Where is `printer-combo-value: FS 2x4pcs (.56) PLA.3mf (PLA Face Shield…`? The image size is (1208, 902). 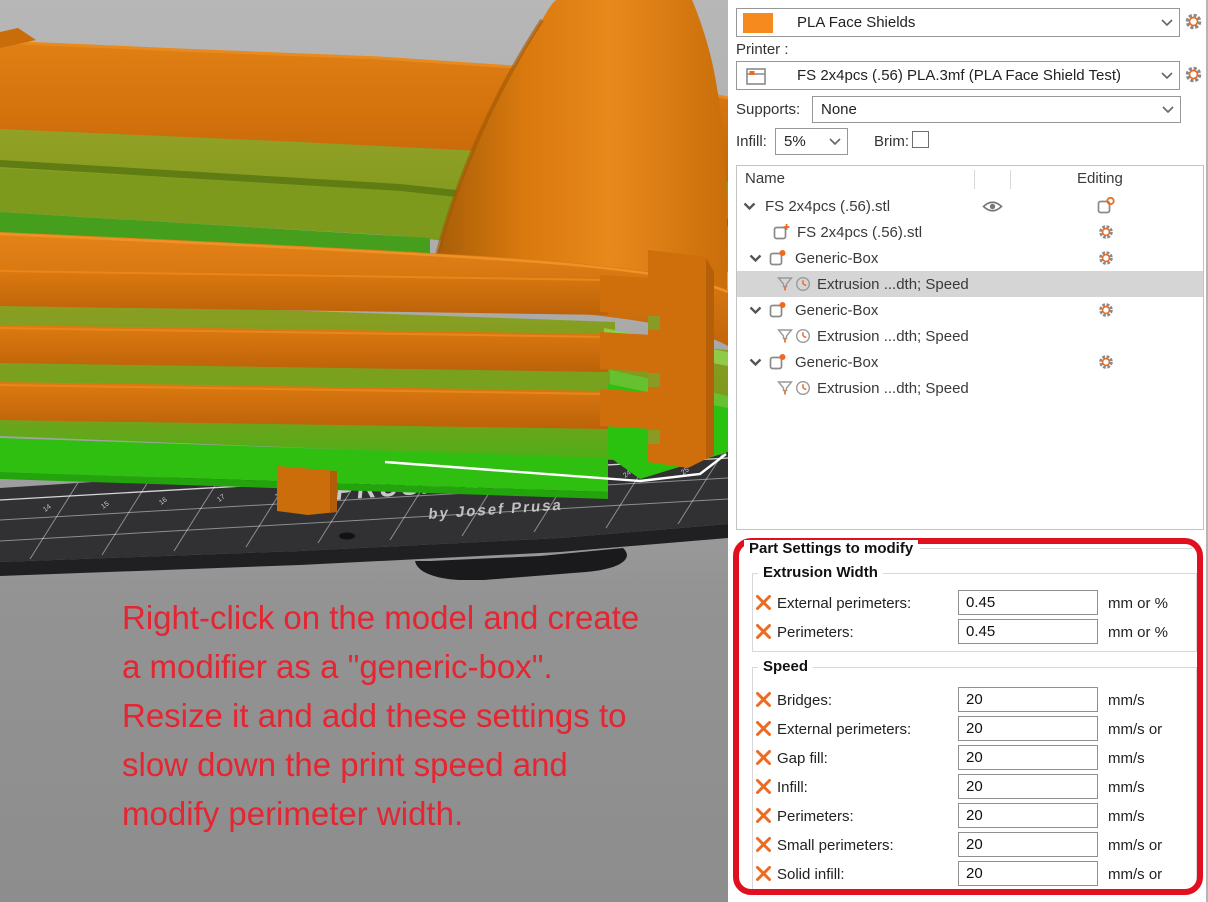 printer-combo-value: FS 2x4pcs (.56) PLA.3mf (PLA Face Shield… is located at coordinates (959, 75).